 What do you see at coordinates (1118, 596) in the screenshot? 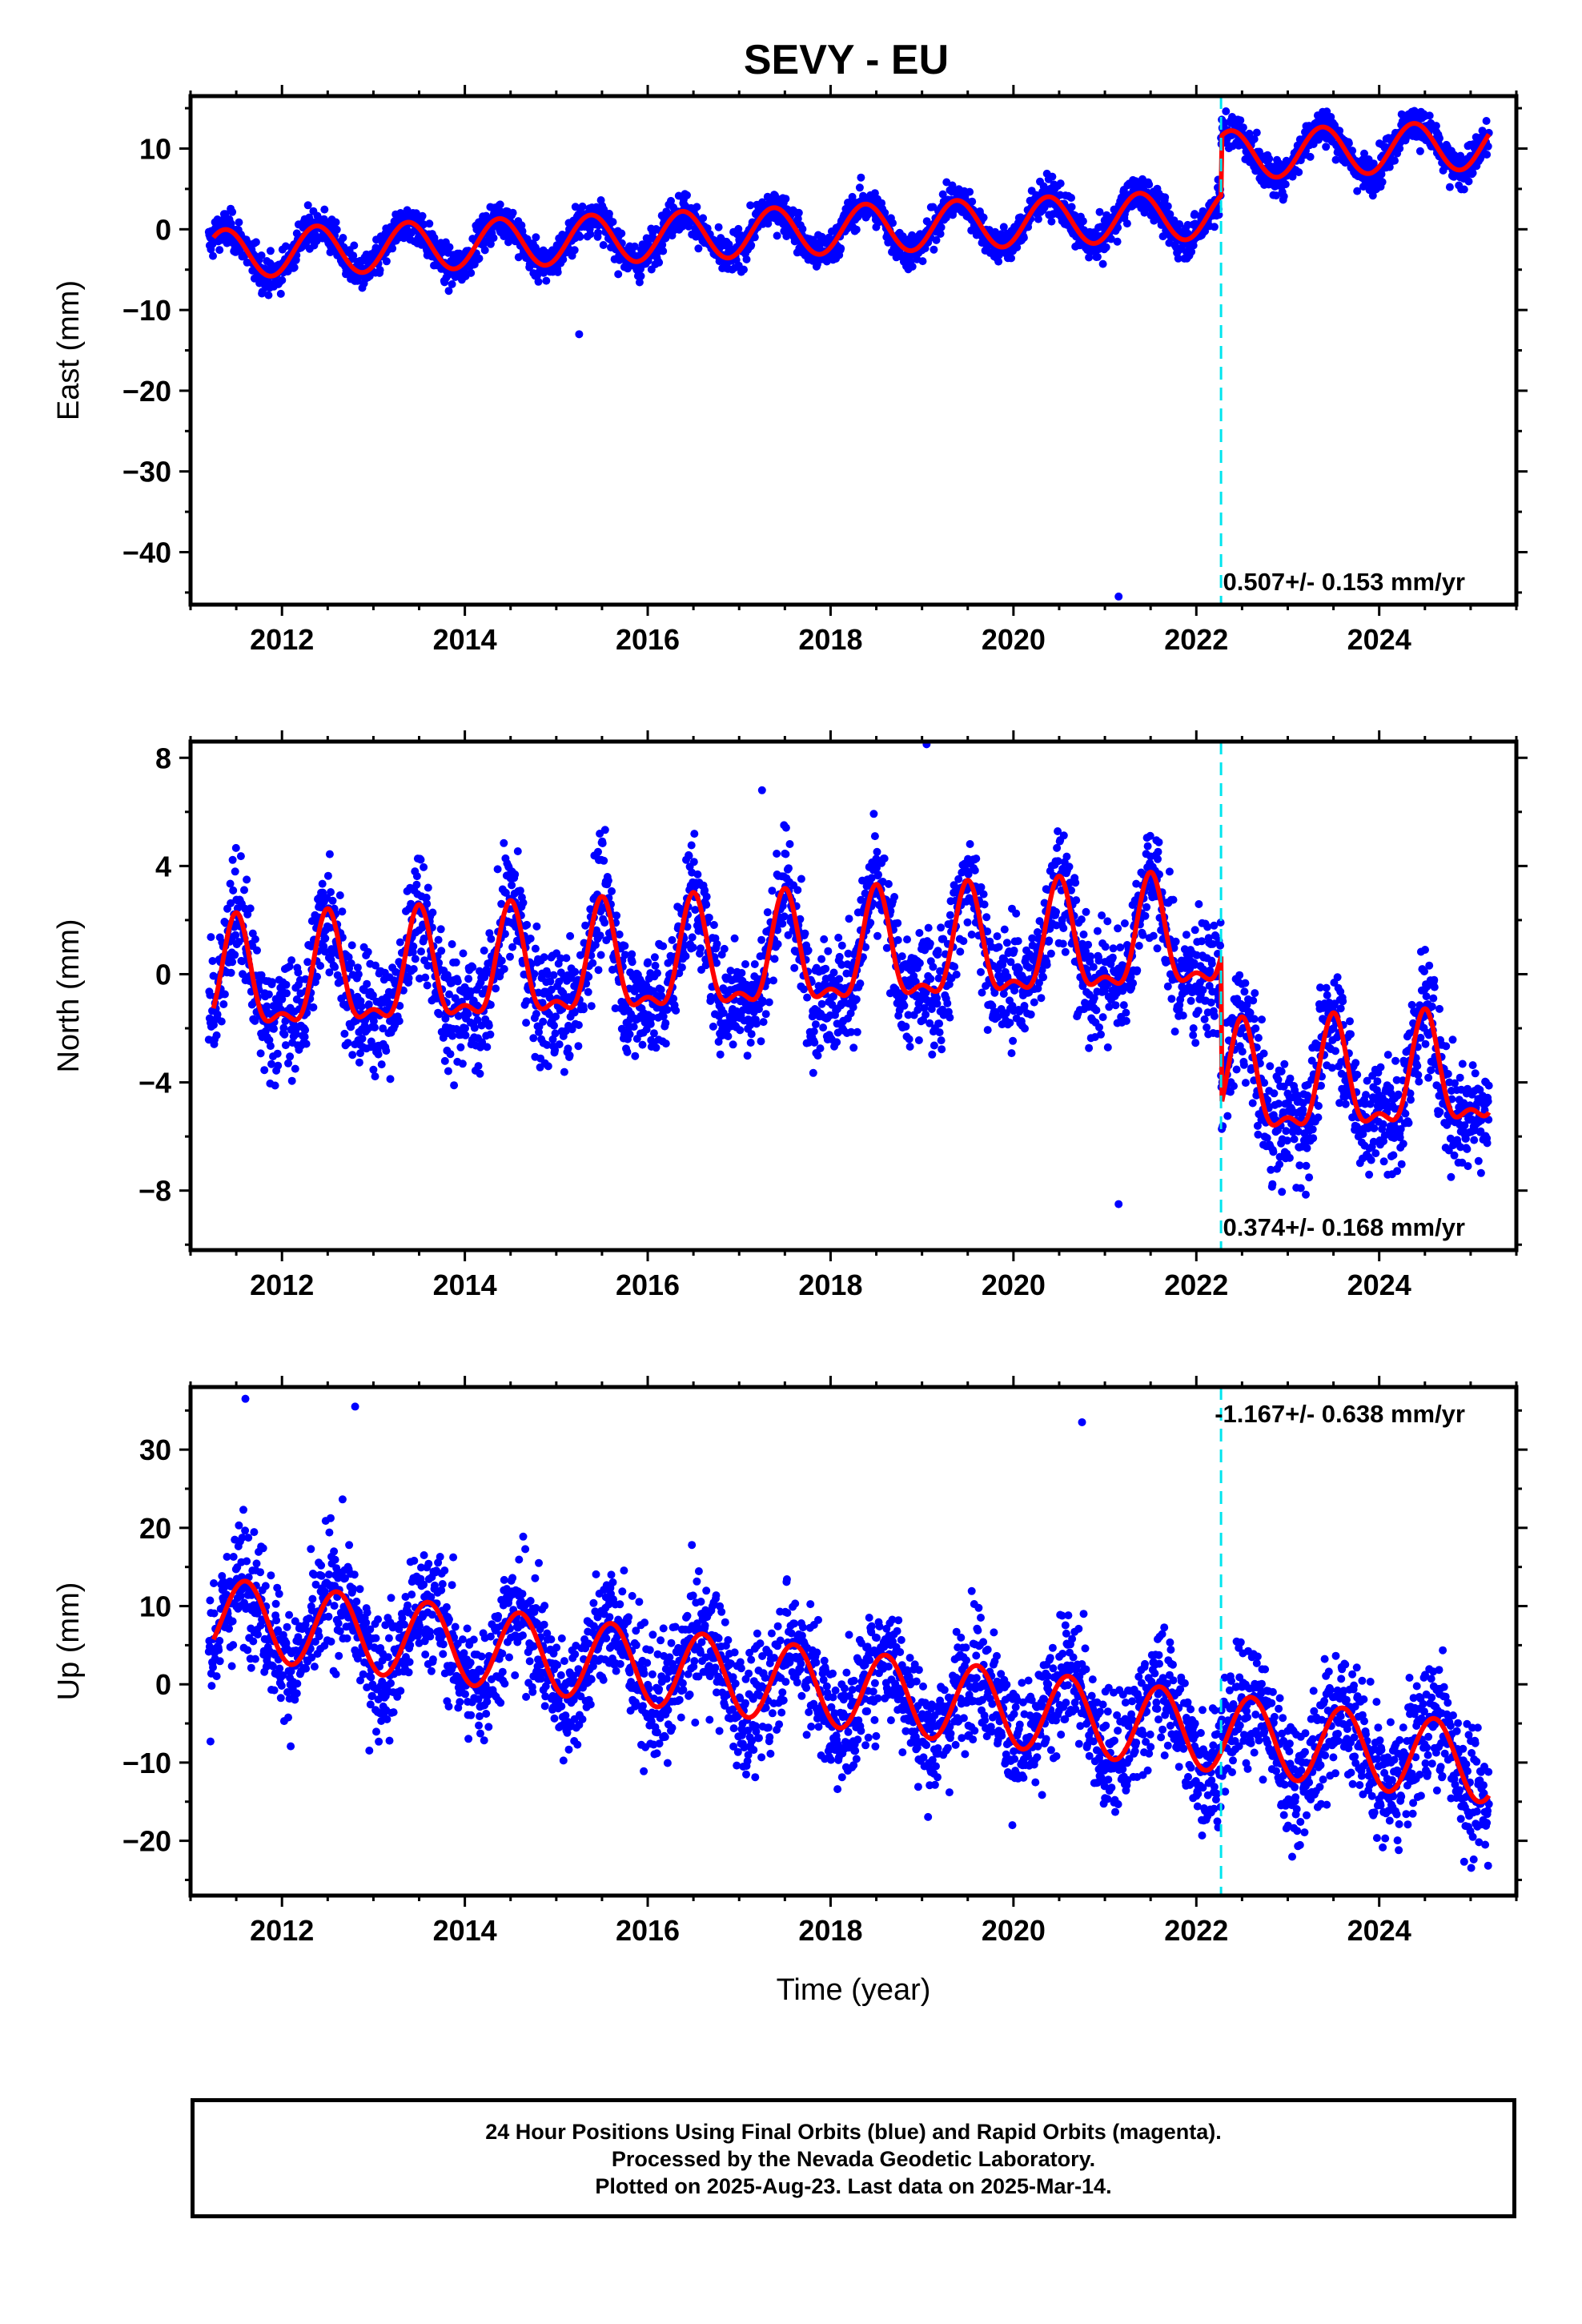
I see `outlier-point` at bounding box center [1118, 596].